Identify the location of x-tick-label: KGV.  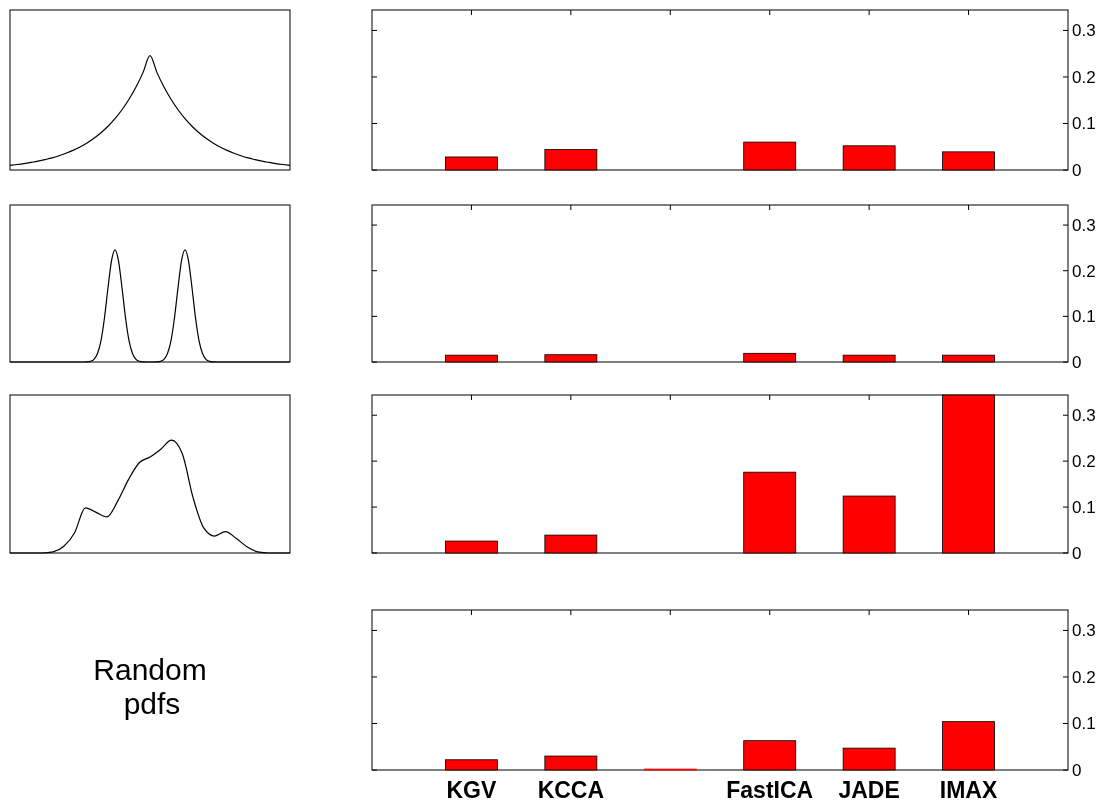
(472, 790).